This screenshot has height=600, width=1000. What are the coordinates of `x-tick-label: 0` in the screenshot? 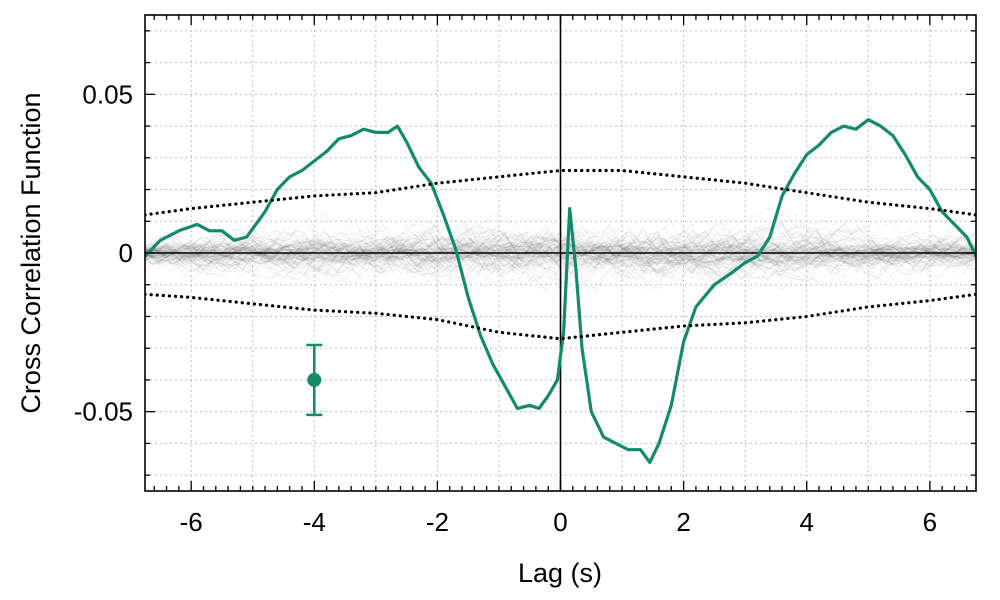 It's located at (560, 522).